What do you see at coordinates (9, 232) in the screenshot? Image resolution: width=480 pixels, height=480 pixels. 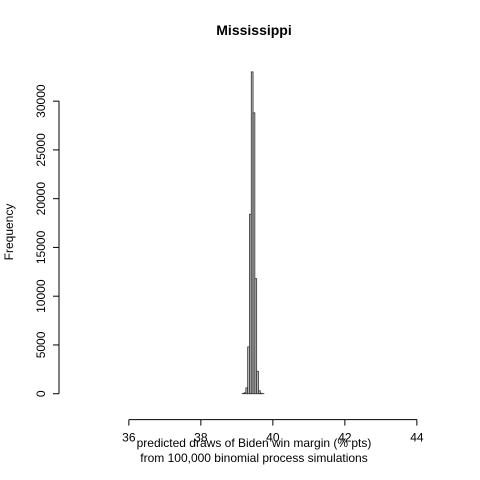 I see `y-axis-label: Frequency` at bounding box center [9, 232].